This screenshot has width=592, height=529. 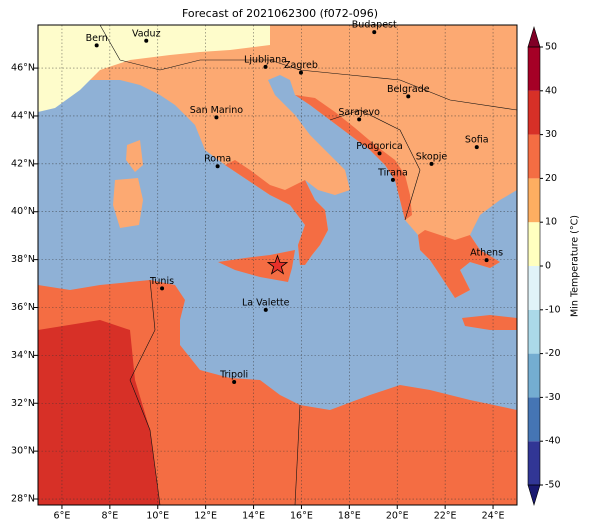 What do you see at coordinates (553, 485) in the screenshot?
I see `colorbar-tick-label: -50` at bounding box center [553, 485].